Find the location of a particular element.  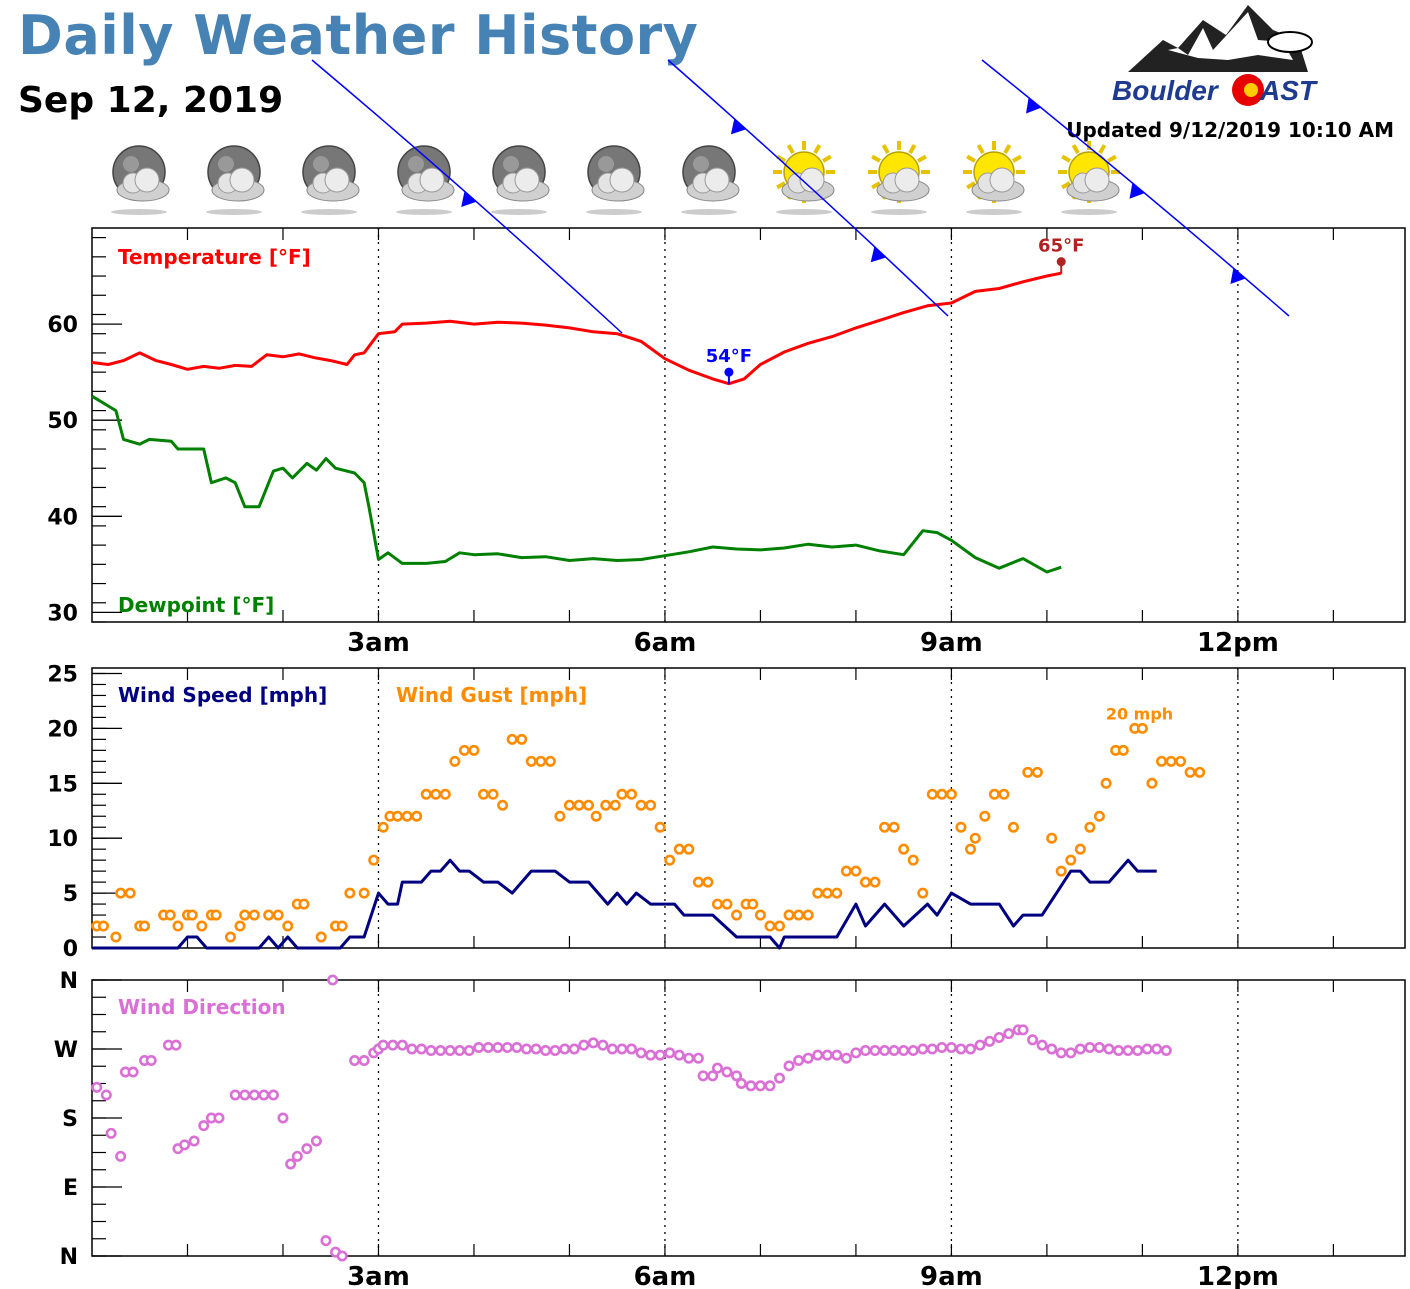

max-gust-label: 20 mph is located at coordinates (1139, 714).